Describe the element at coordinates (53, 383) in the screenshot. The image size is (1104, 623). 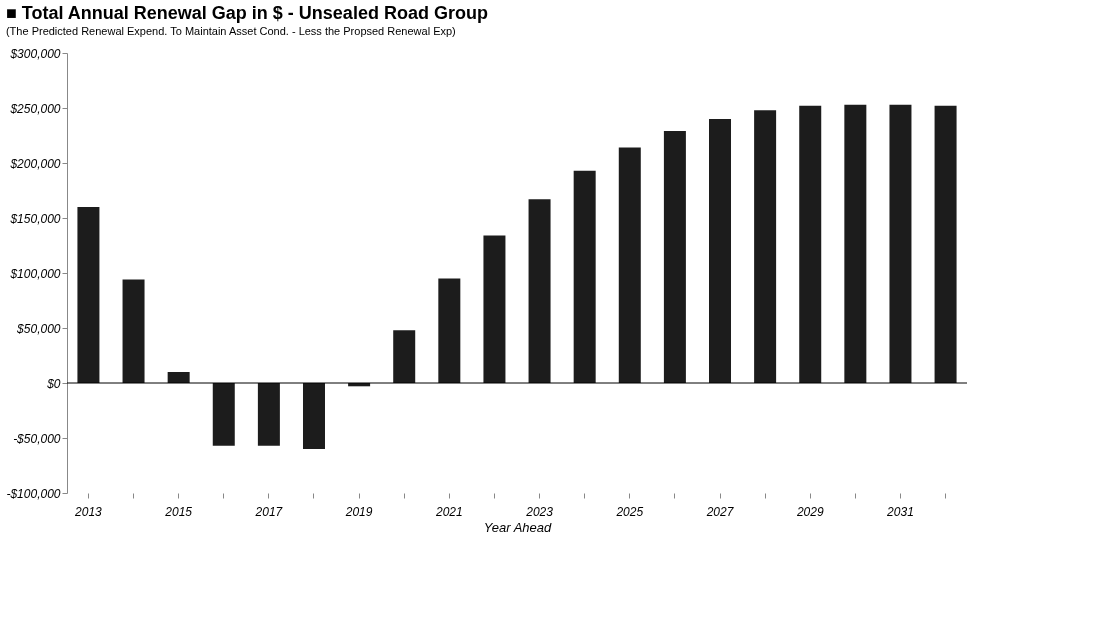
I see `y-tick-label: $0` at that location.